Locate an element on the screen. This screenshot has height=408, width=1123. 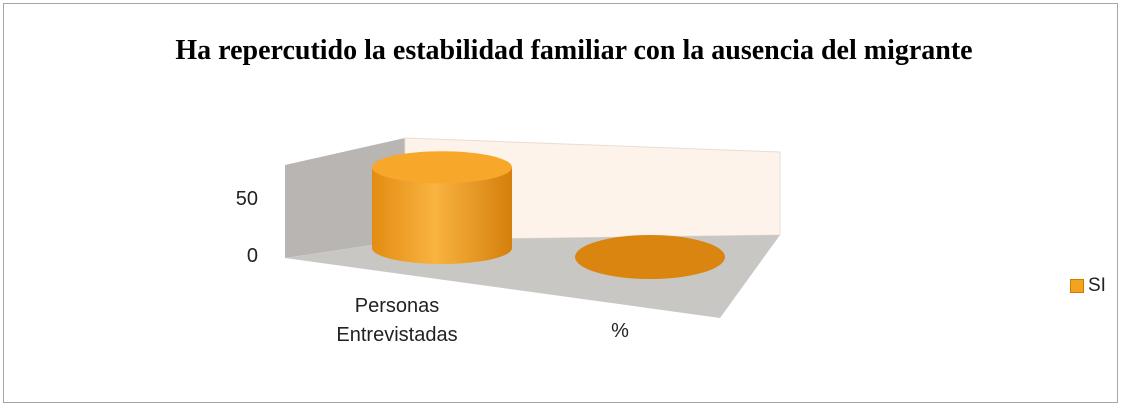
category-label-0-line-1: Entrevistadas is located at coordinates (396, 335).